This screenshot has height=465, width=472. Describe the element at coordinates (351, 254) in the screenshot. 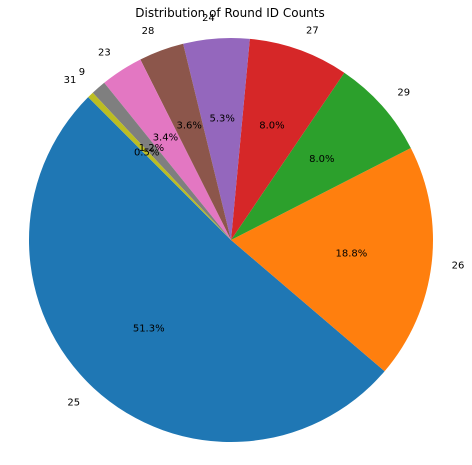

I see `percent-label-26: 18.8%` at that location.